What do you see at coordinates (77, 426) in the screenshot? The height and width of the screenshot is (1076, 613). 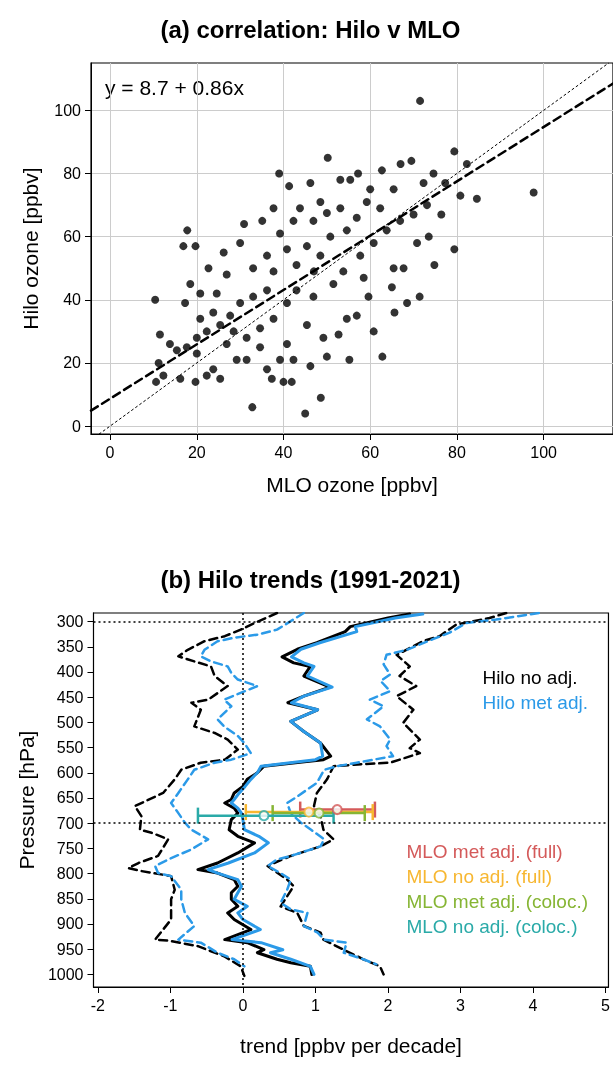 I see `y-tick-label: 0` at bounding box center [77, 426].